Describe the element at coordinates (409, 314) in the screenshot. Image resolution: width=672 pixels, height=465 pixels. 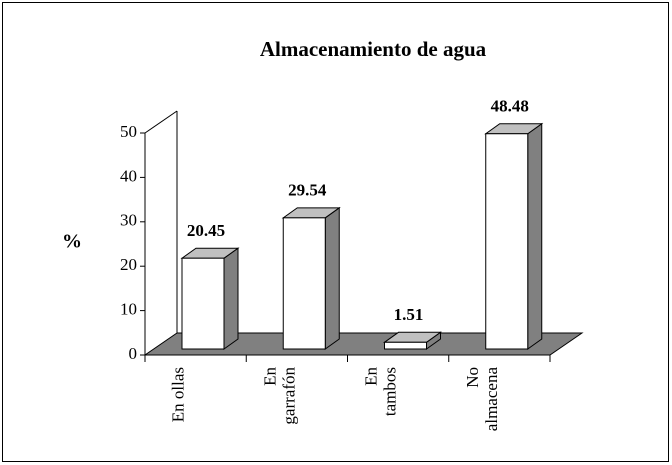
I see `value-label: 1.51` at that location.